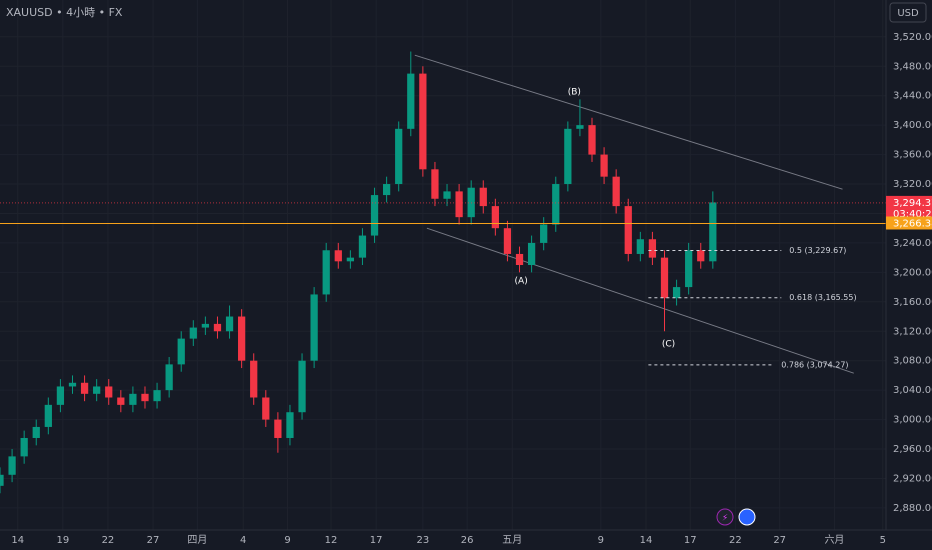 The image size is (932, 550). Describe the element at coordinates (521, 282) in the screenshot. I see `wave-label: (A)` at that location.